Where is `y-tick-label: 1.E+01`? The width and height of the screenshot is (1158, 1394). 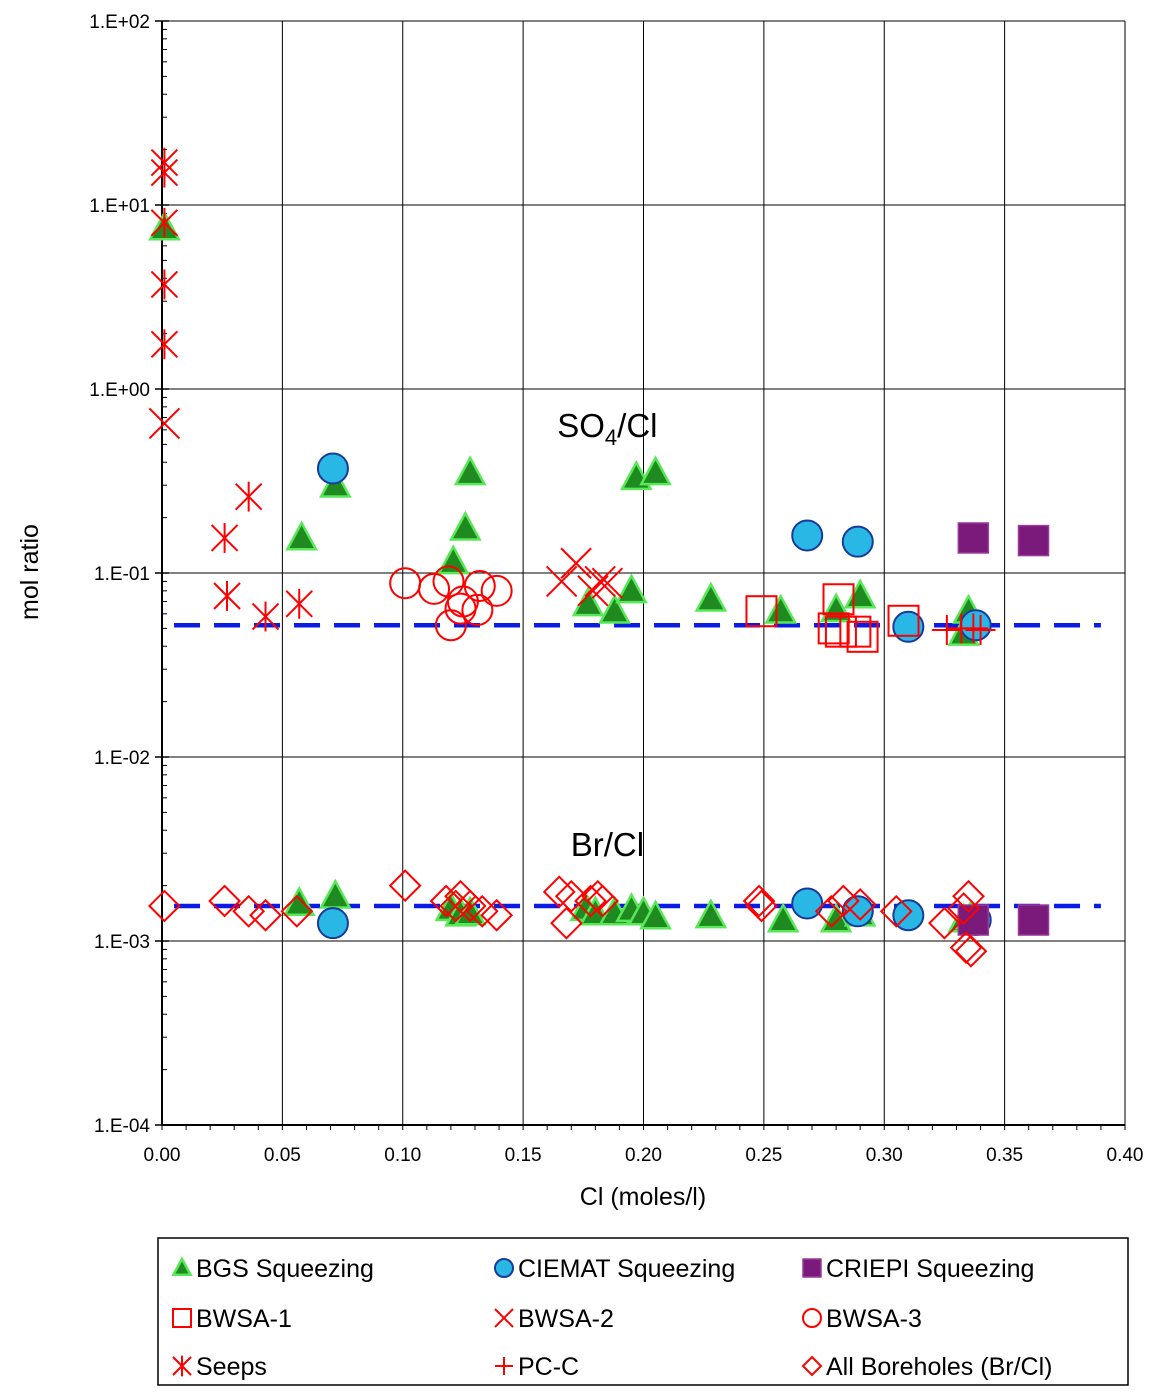 y-tick-label: 1.E+01 is located at coordinates (119, 206).